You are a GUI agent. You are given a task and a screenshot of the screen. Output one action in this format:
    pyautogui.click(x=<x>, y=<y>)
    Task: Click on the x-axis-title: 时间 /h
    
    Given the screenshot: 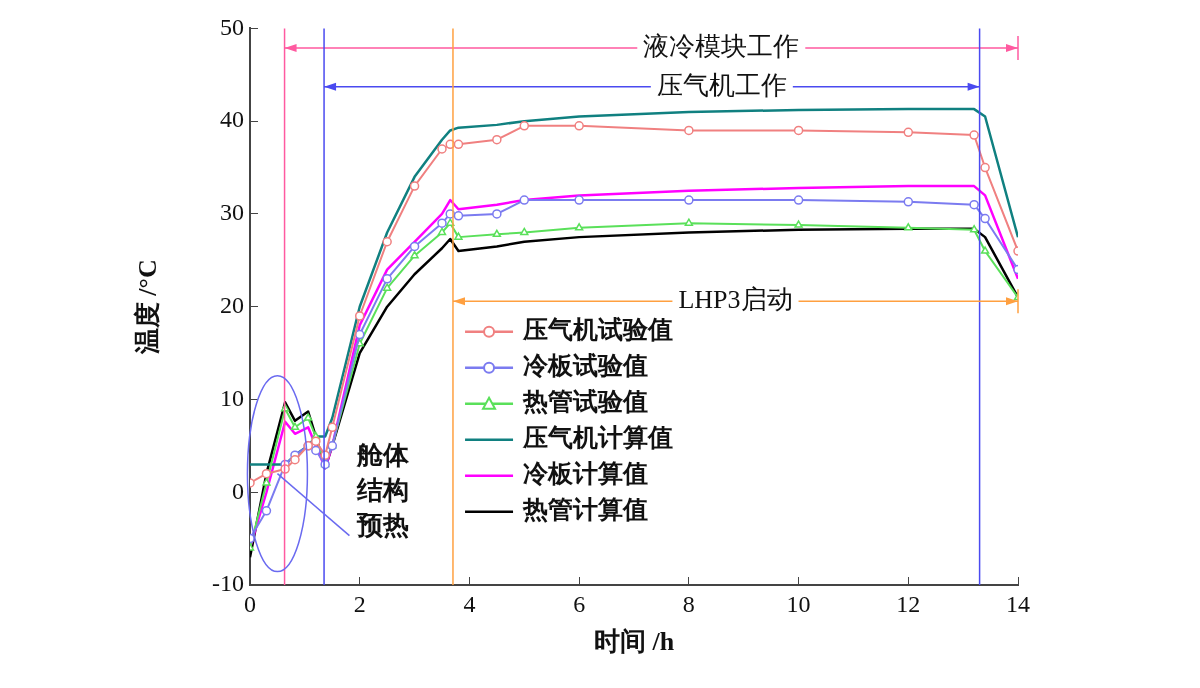 What is the action you would take?
    pyautogui.click(x=634, y=642)
    